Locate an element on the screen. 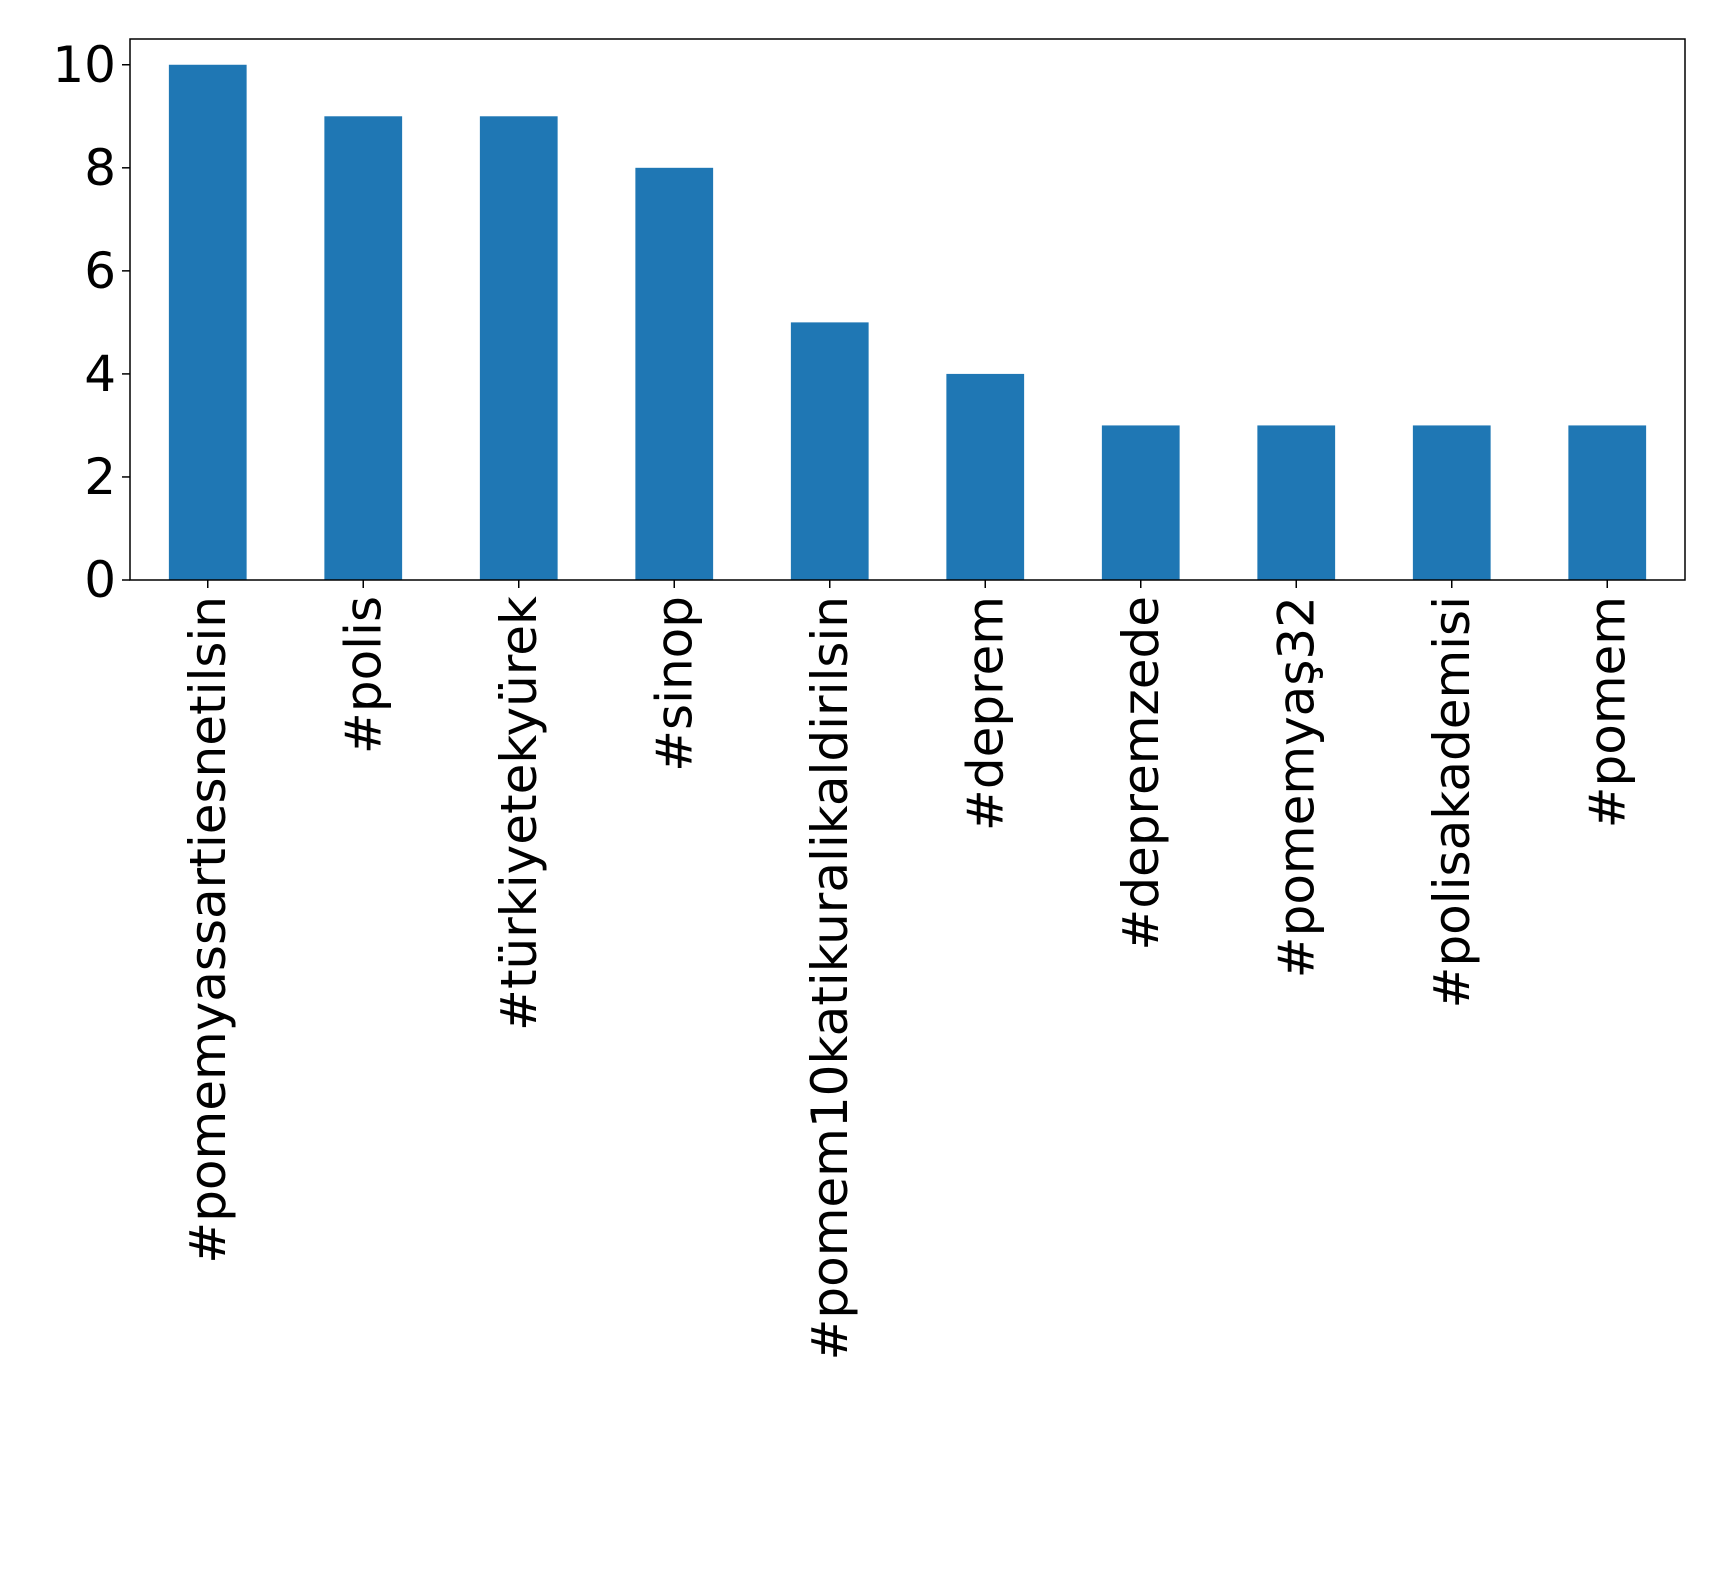  x-tick-label-9: #pomem is located at coordinates (1607, 712).